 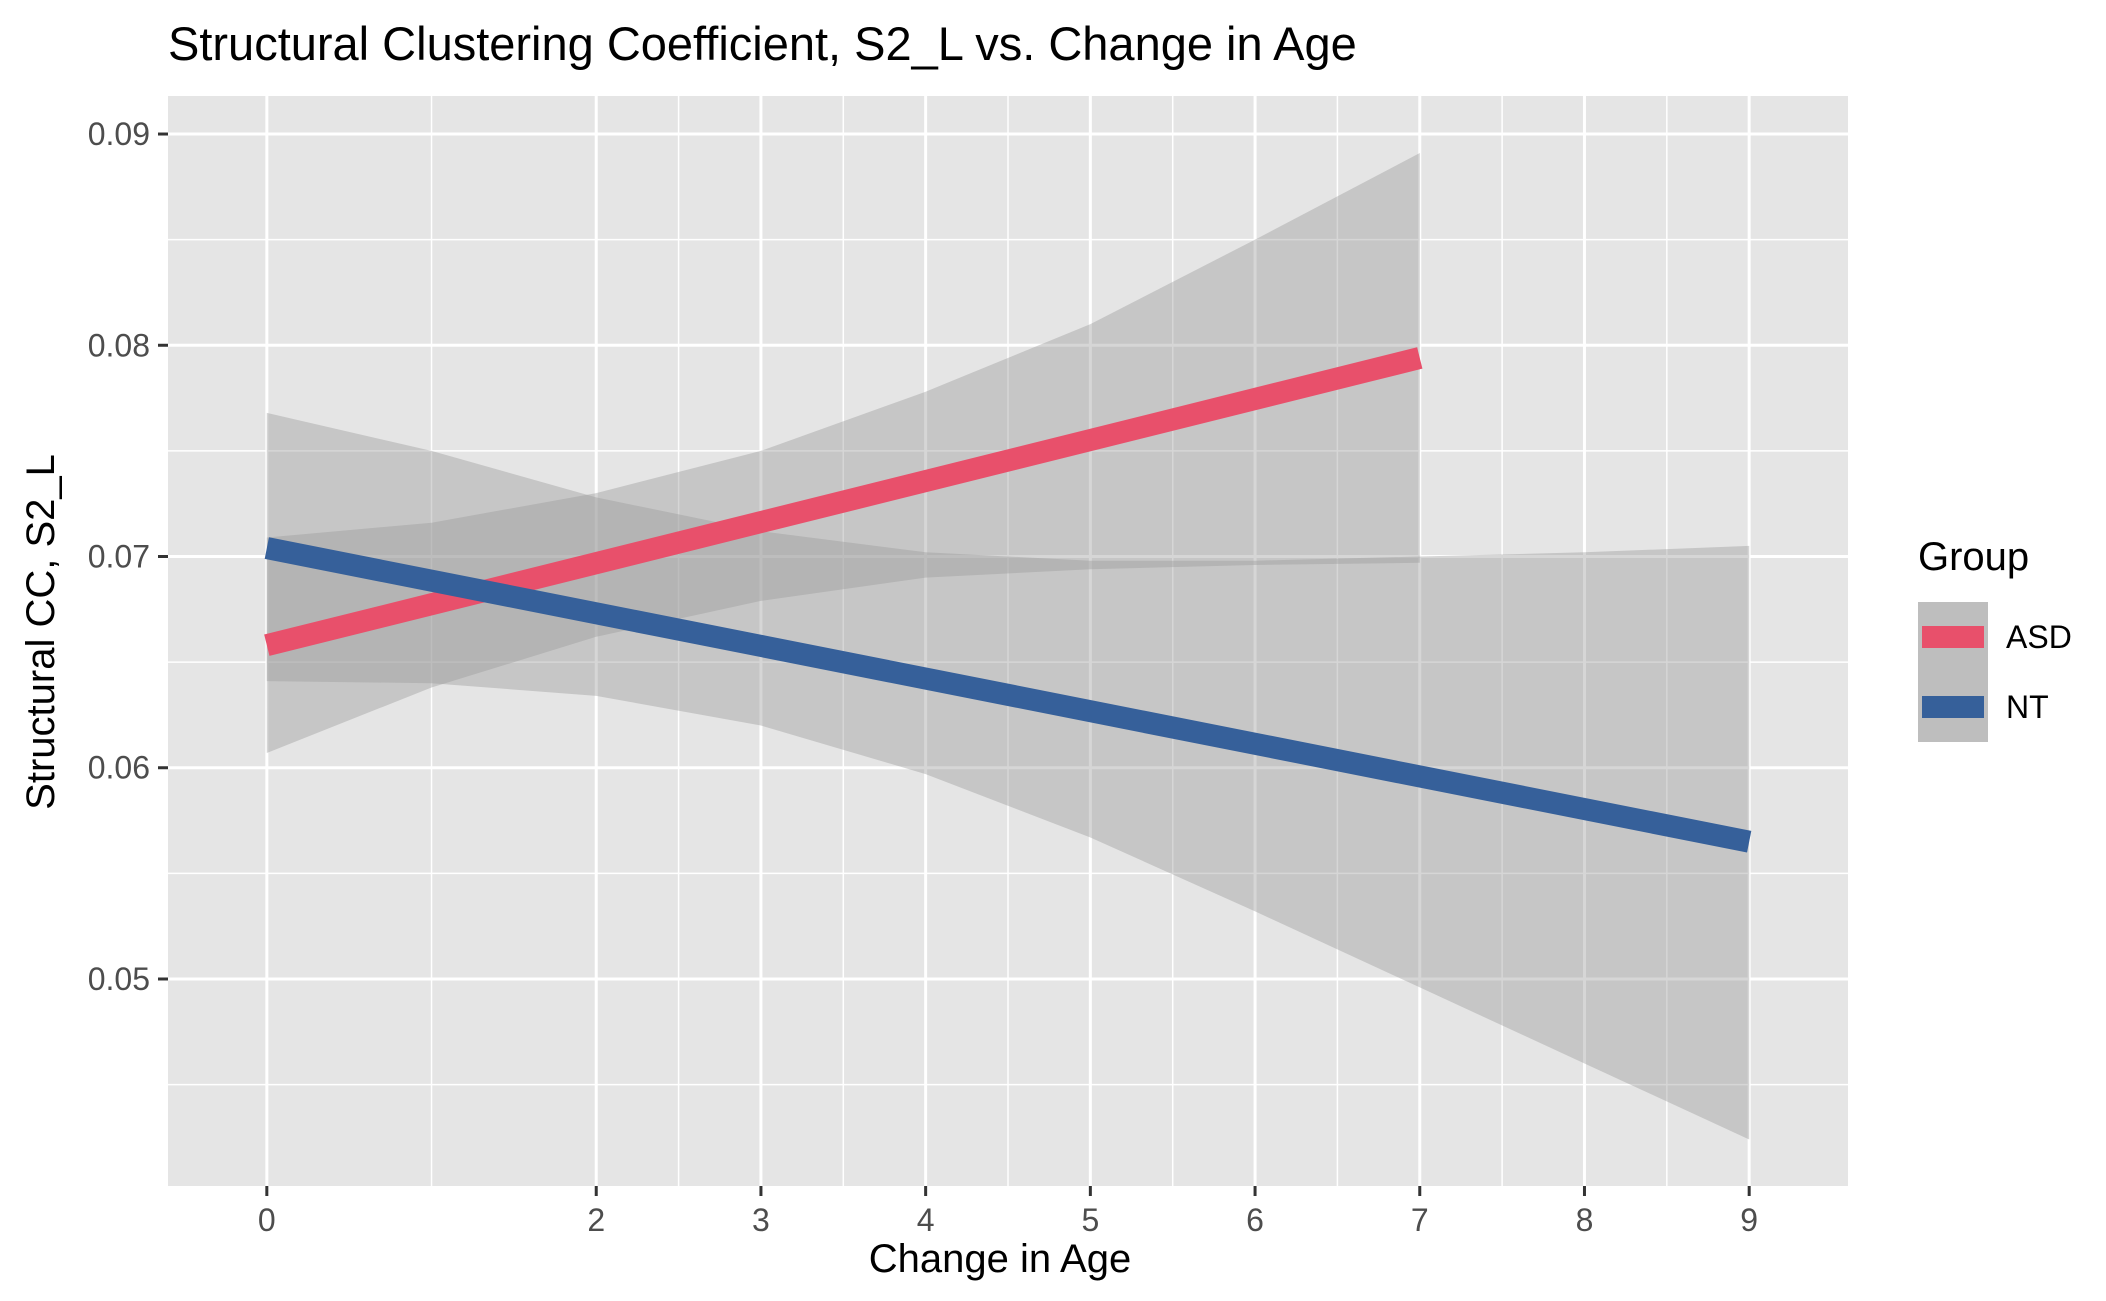 I want to click on x-tick-label: 9, so click(x=1749, y=1220).